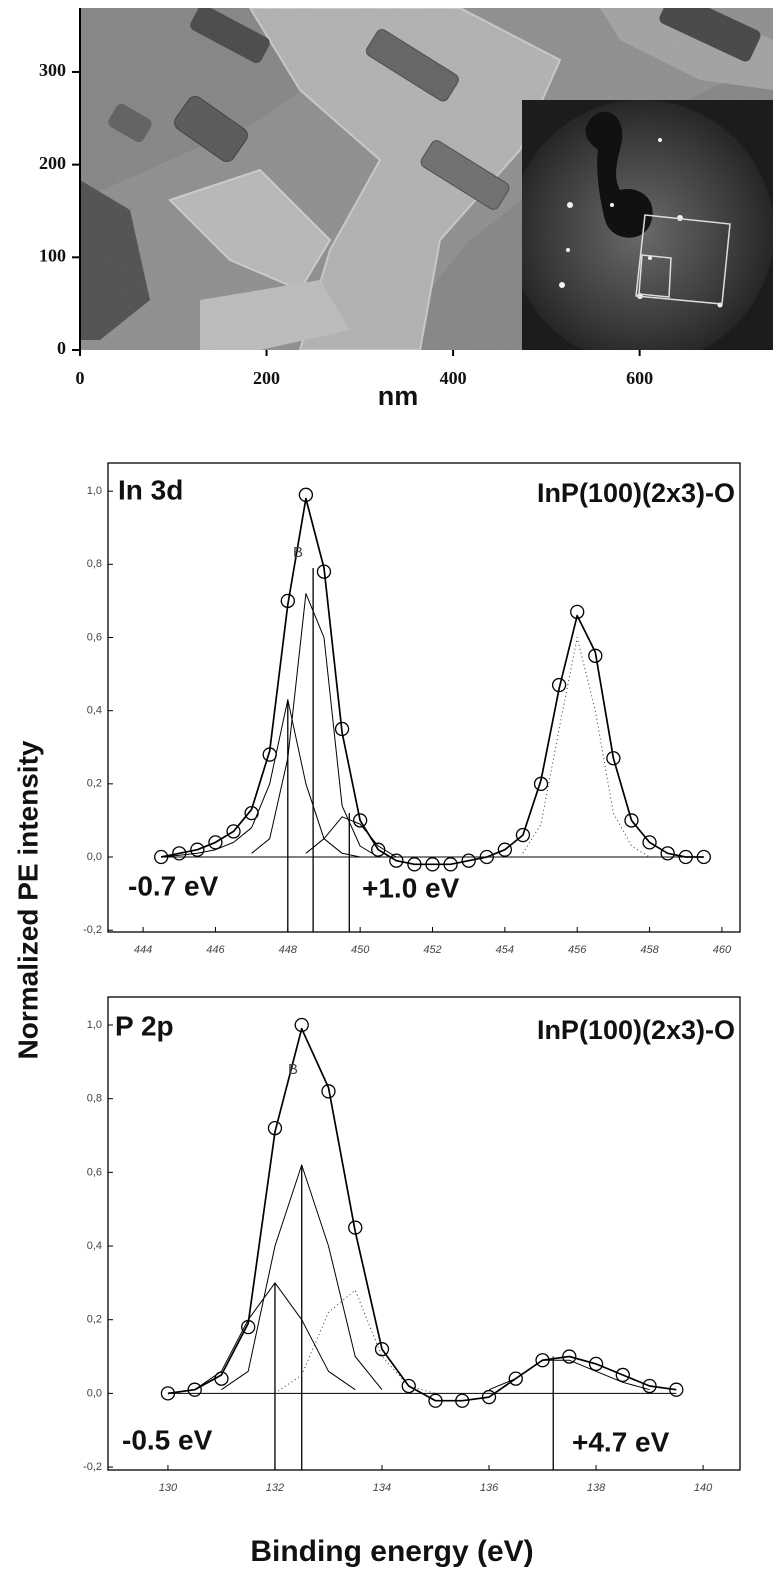  Describe the element at coordinates (27, 899) in the screenshot. I see `y-axis-label: Normalized PE intensity` at that location.